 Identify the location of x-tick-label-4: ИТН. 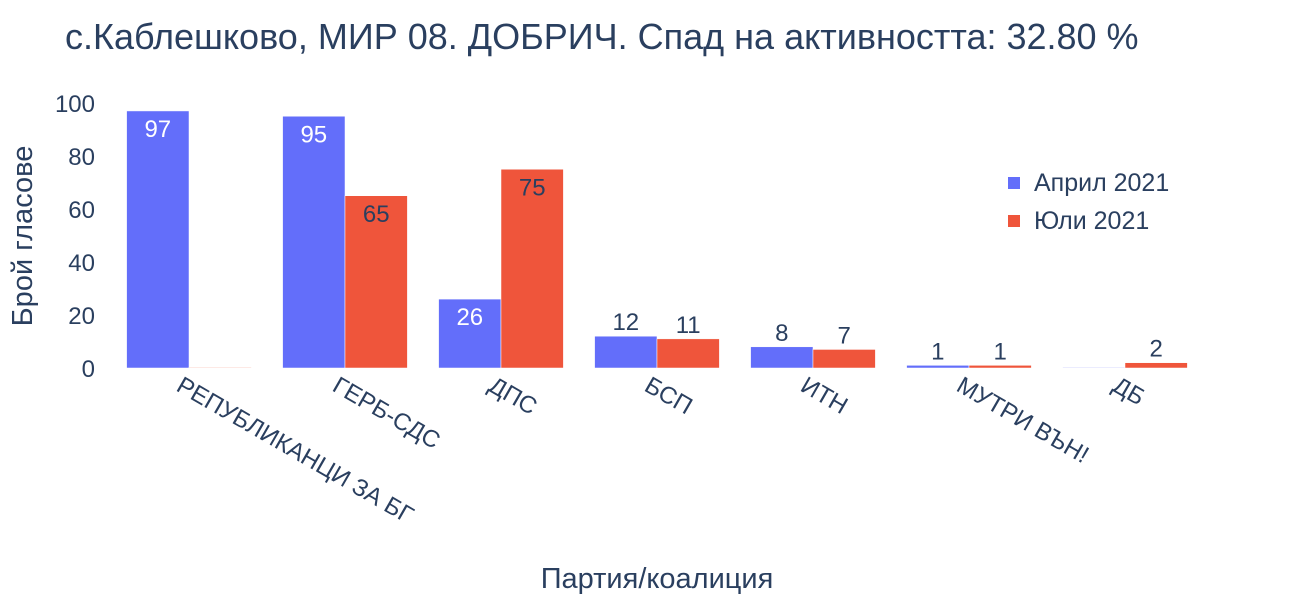
(824, 396).